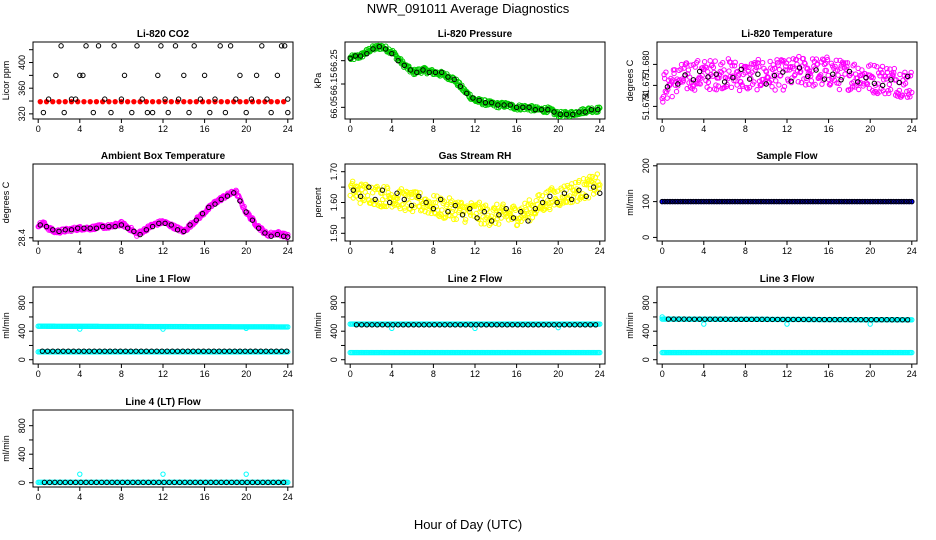 Image resolution: width=936 pixels, height=540 pixels. What do you see at coordinates (829, 129) in the screenshot?
I see `x-tick-label: 16` at bounding box center [829, 129].